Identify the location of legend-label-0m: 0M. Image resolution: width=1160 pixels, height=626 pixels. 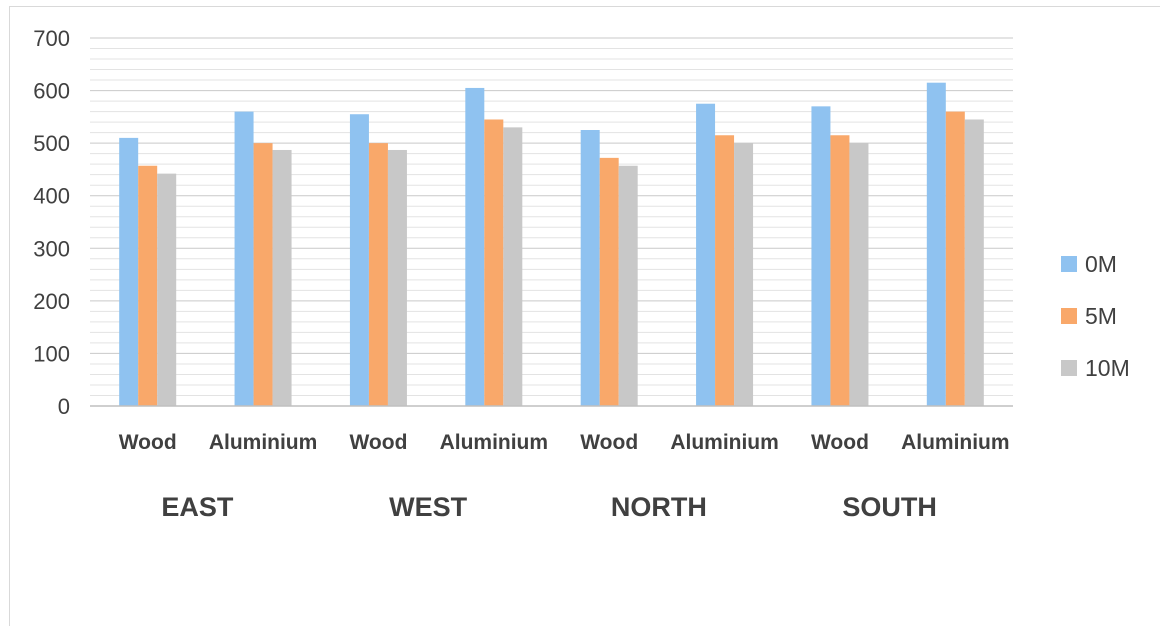
(1101, 264).